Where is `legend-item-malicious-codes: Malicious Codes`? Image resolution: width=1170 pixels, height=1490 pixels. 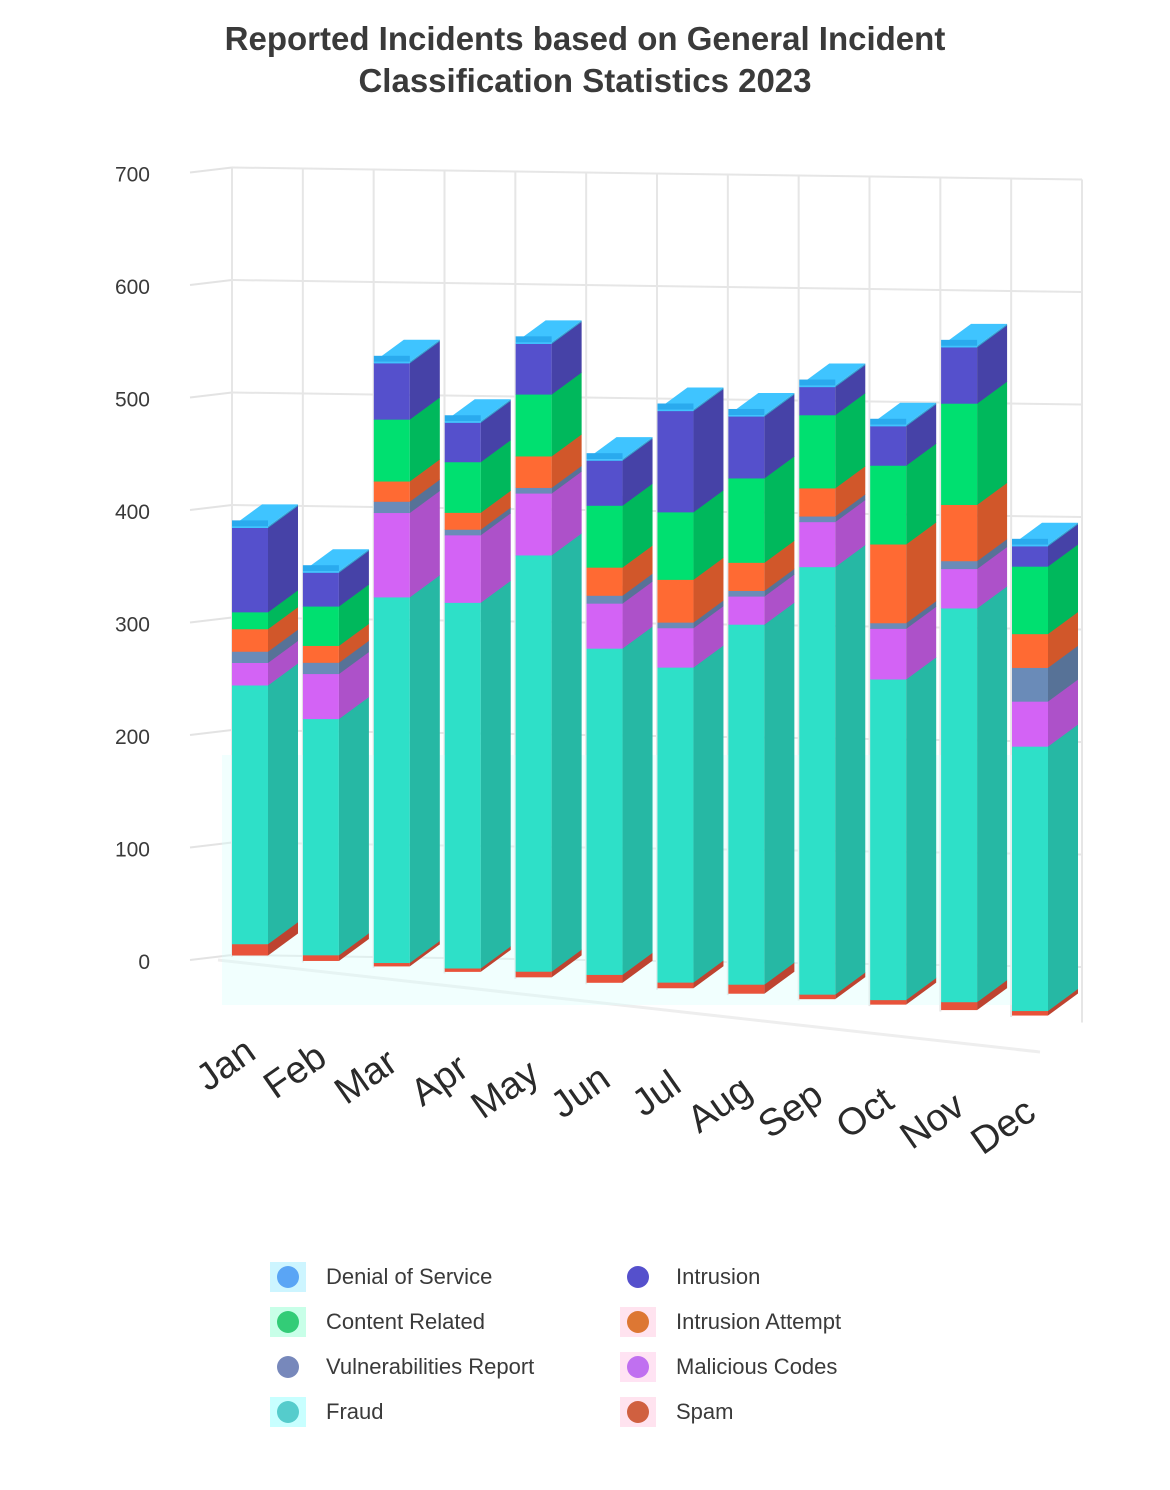
legend-item-malicious-codes: Malicious Codes is located at coordinates (728, 1367).